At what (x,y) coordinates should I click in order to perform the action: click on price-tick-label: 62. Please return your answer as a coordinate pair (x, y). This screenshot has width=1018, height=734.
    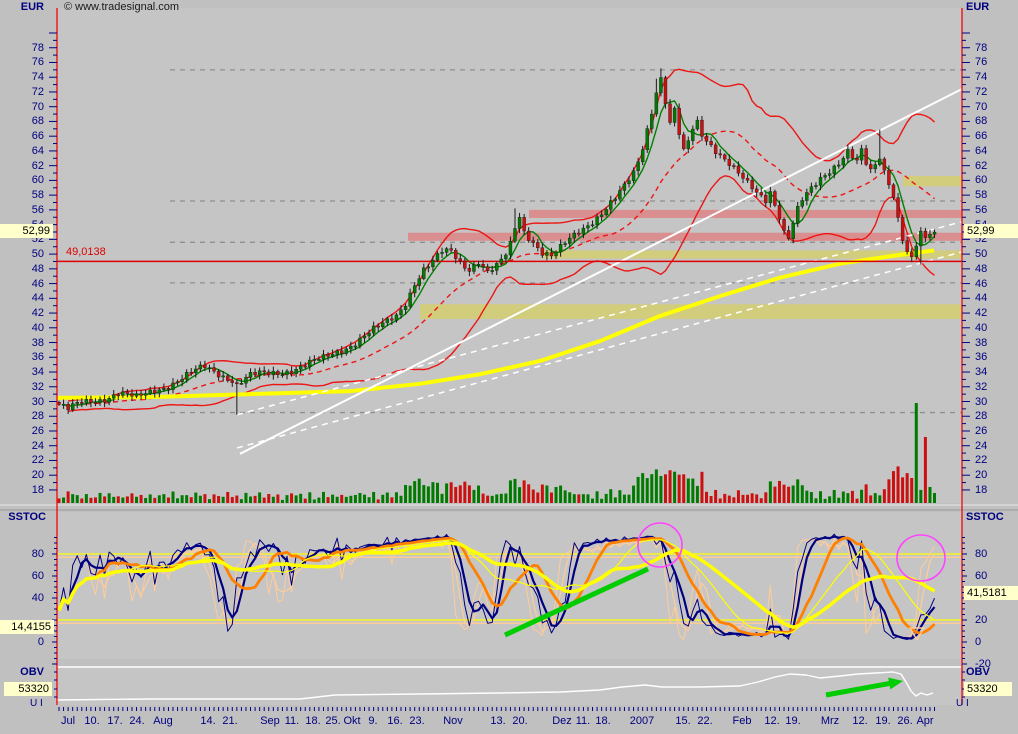
    Looking at the image, I should click on (37, 165).